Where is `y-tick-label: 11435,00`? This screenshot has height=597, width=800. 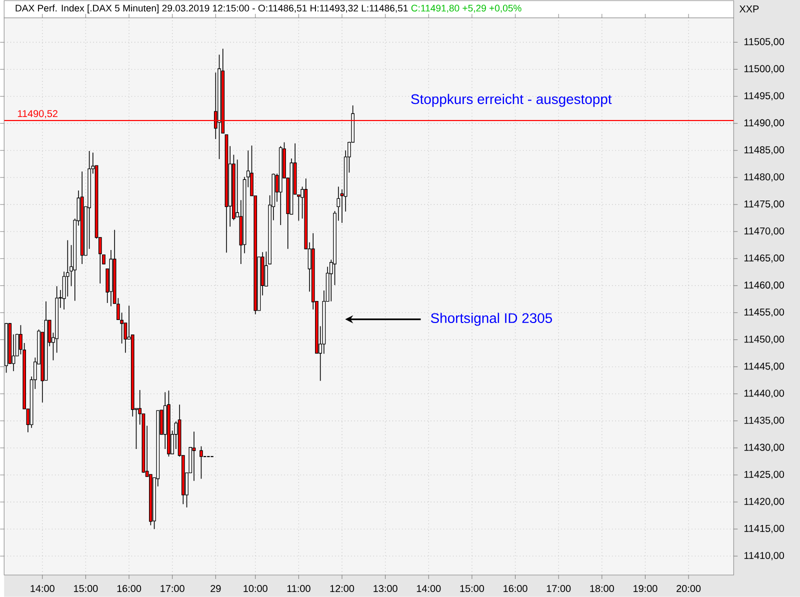
y-tick-label: 11435,00 is located at coordinates (764, 421).